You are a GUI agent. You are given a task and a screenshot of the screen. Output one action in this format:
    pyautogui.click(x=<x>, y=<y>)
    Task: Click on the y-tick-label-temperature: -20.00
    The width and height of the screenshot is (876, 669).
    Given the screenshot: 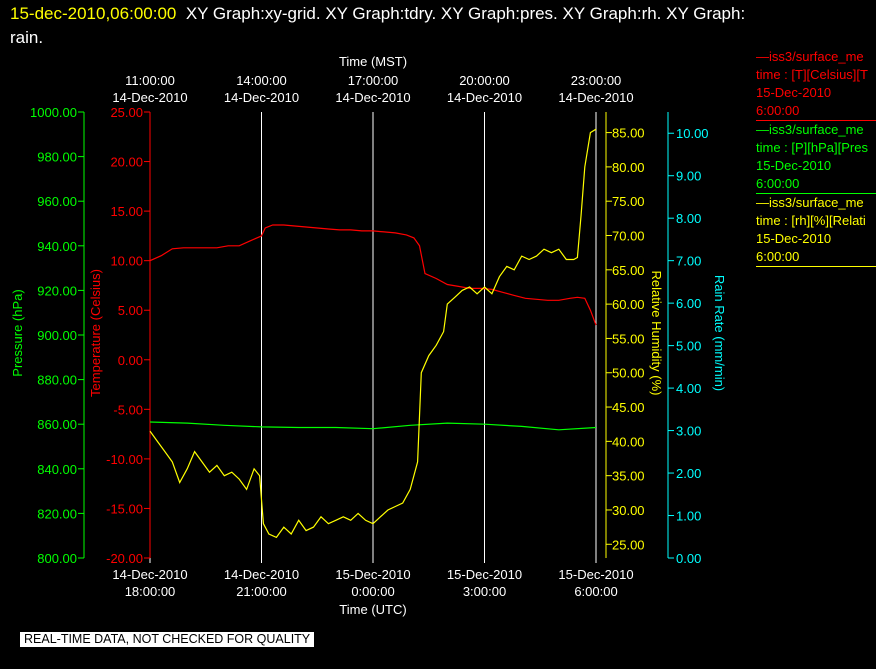 What is the action you would take?
    pyautogui.click(x=124, y=558)
    